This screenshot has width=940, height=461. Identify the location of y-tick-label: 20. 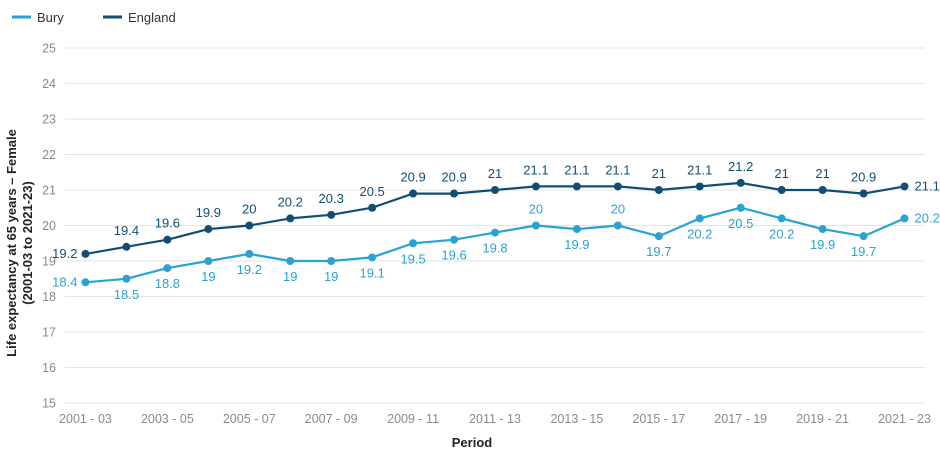
(49, 226).